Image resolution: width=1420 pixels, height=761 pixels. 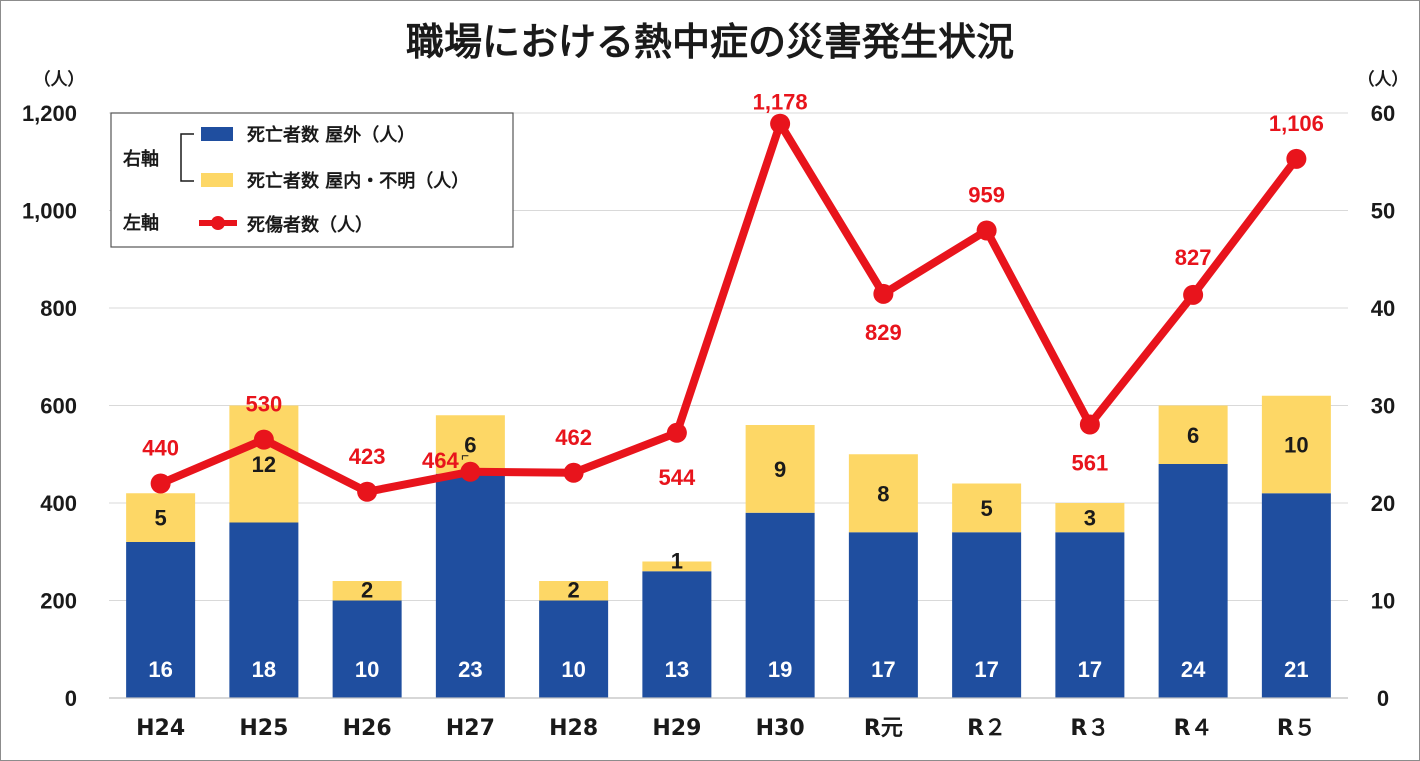 What do you see at coordinates (310, 225) in the screenshot?
I see `legend-label-casualties: 死傷者数（人）` at bounding box center [310, 225].